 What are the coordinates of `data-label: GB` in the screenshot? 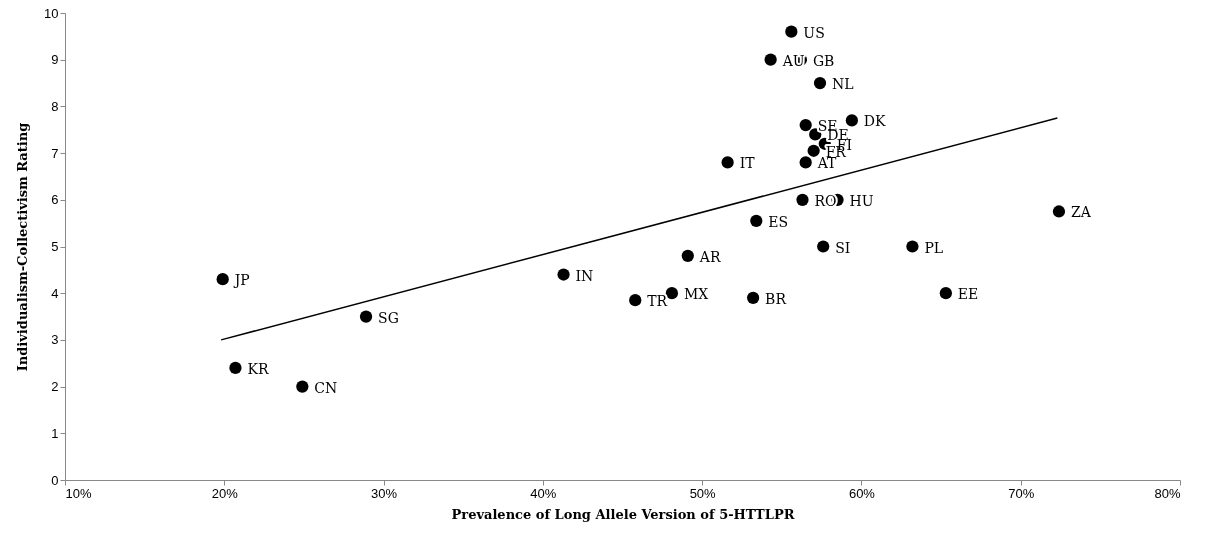 It's located at (823, 60).